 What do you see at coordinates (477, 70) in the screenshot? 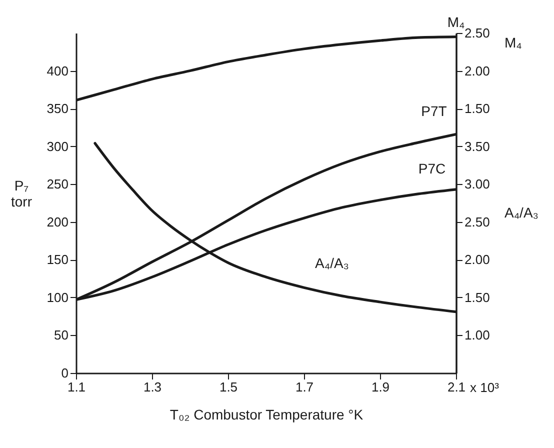
I see `y2-tick-label: 2.00` at bounding box center [477, 70].